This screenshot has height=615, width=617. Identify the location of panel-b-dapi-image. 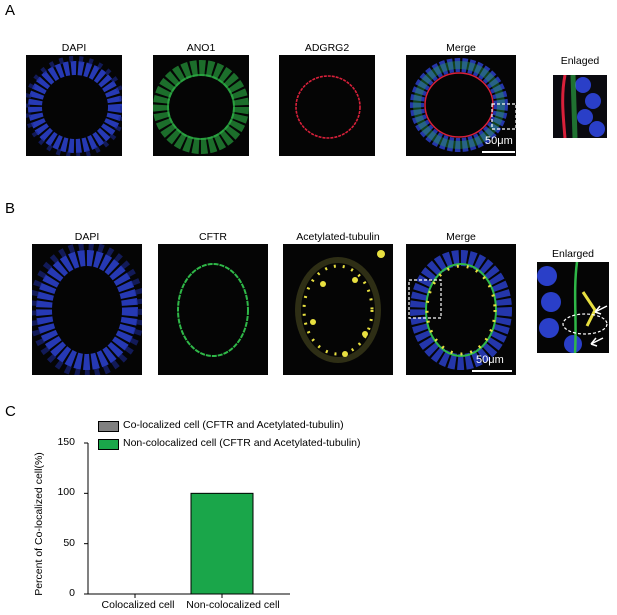
(87, 309).